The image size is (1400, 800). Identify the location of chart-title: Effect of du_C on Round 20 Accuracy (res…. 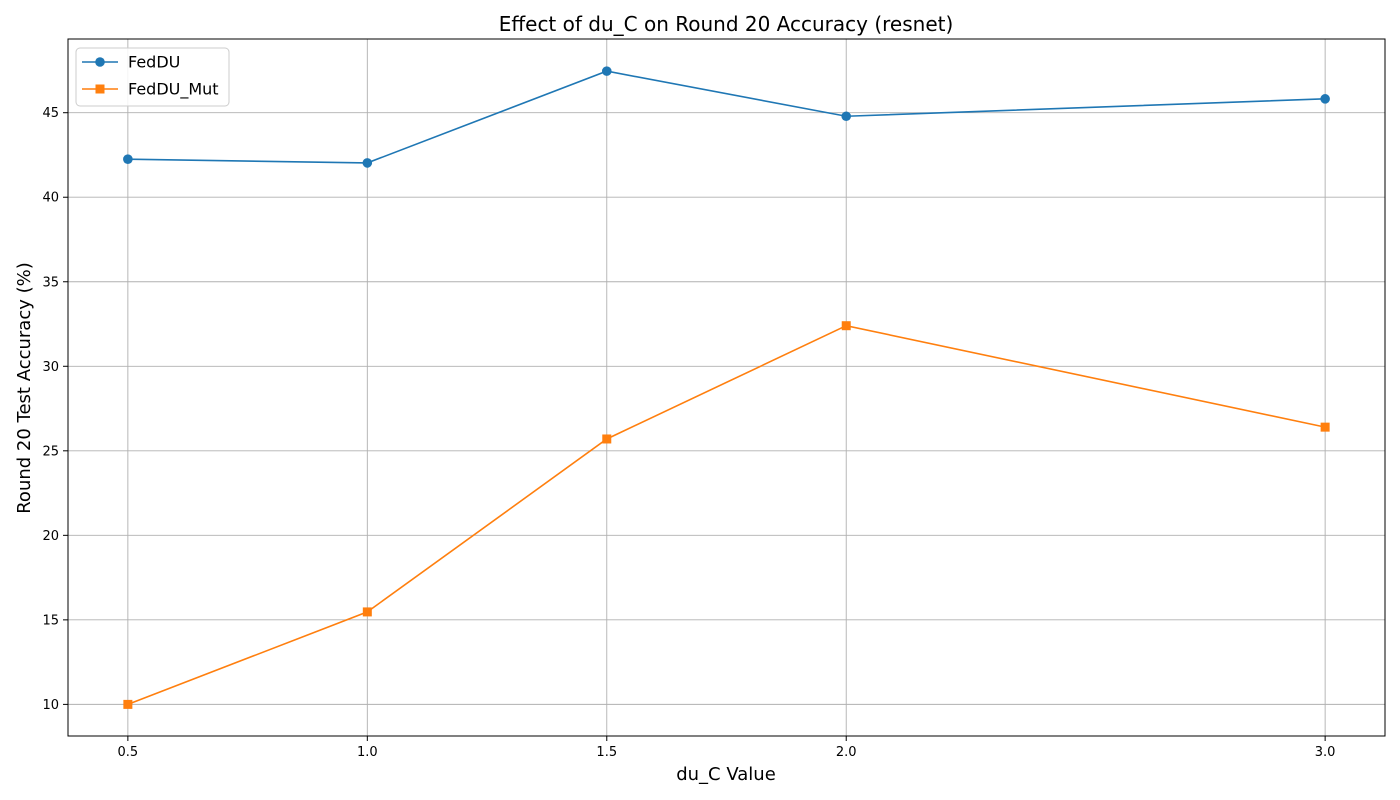
(726, 24).